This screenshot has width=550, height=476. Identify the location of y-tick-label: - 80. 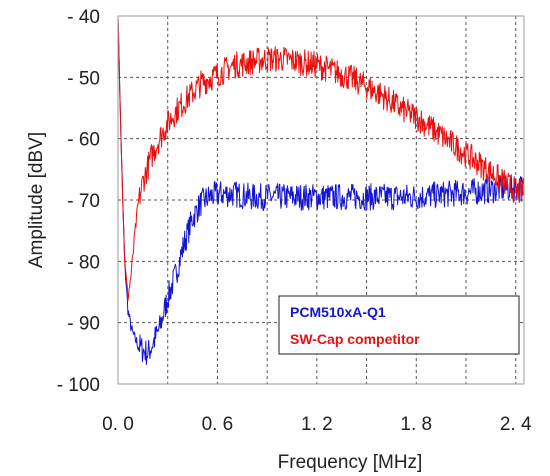
(83, 262).